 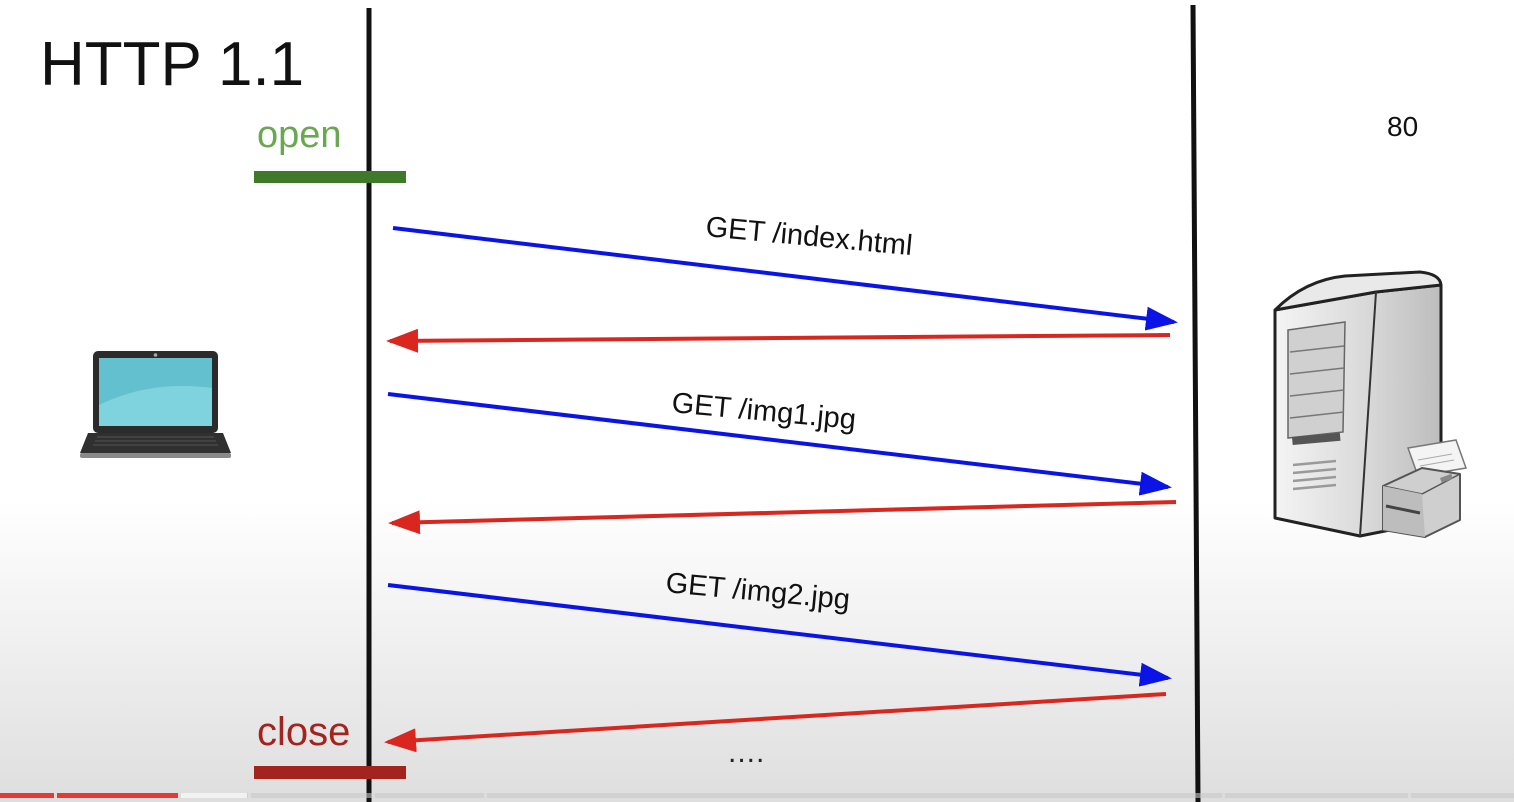 What do you see at coordinates (299, 135) in the screenshot?
I see `open-label: open` at bounding box center [299, 135].